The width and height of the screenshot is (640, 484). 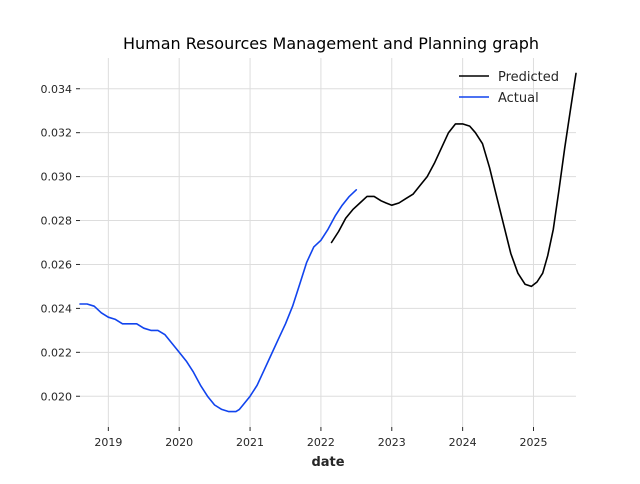 What do you see at coordinates (518, 98) in the screenshot?
I see `legend-label-actual: Actual` at bounding box center [518, 98].